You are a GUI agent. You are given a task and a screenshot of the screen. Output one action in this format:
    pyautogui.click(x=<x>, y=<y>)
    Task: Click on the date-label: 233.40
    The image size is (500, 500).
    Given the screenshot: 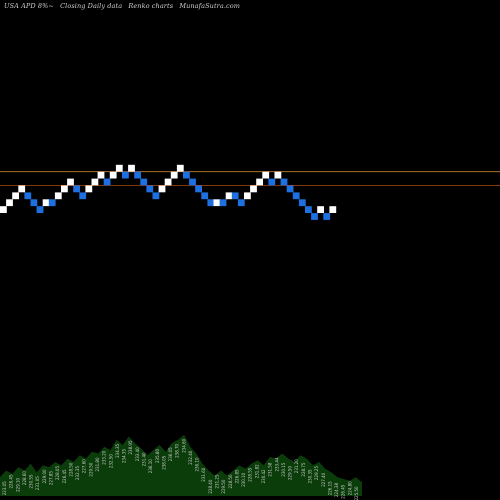 What is the action you would take?
    pyautogui.click(x=137, y=454)
    